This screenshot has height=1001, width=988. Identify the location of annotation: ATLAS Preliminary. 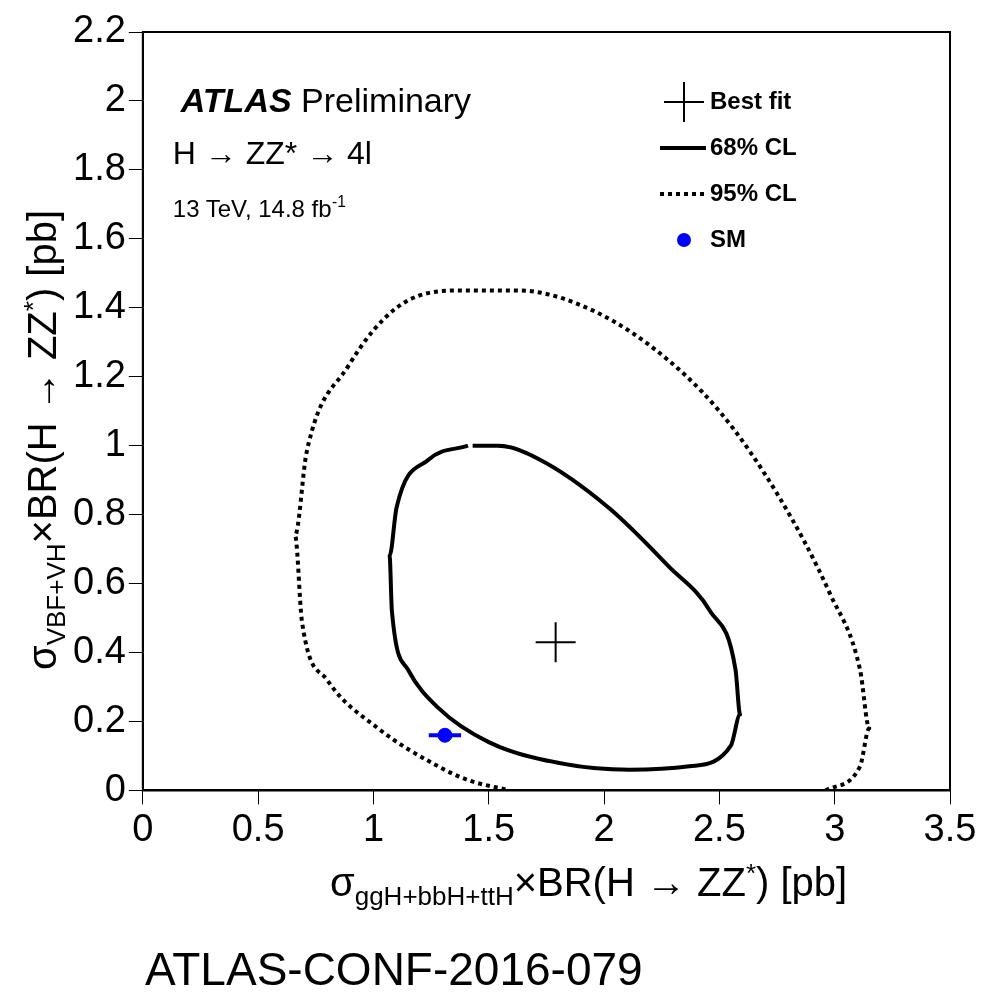
(325, 100).